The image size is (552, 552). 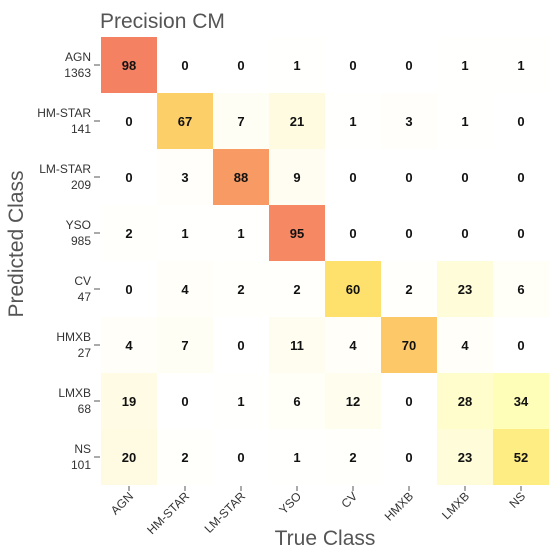 I want to click on cell-value-label: 34, so click(x=521, y=401).